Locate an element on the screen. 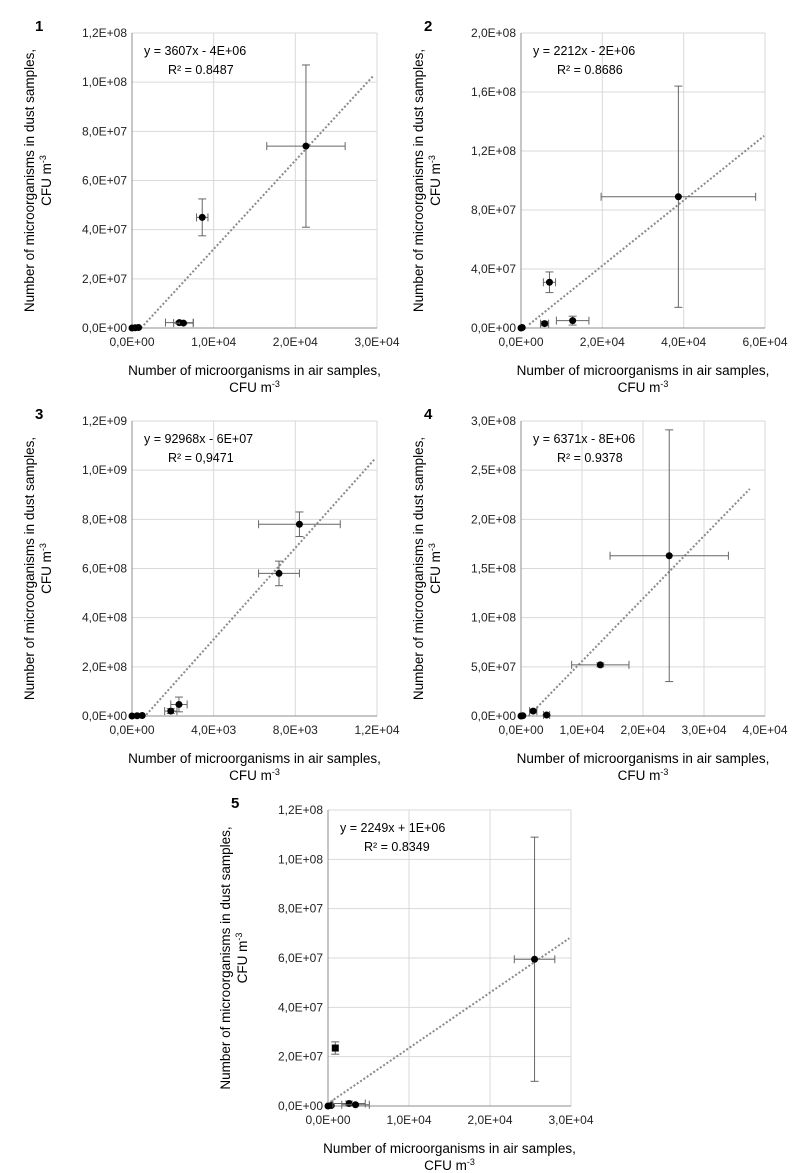 This screenshot has height=1173, width=800. x-axis-title: Number of microorganisms in air samples, is located at coordinates (643, 758).